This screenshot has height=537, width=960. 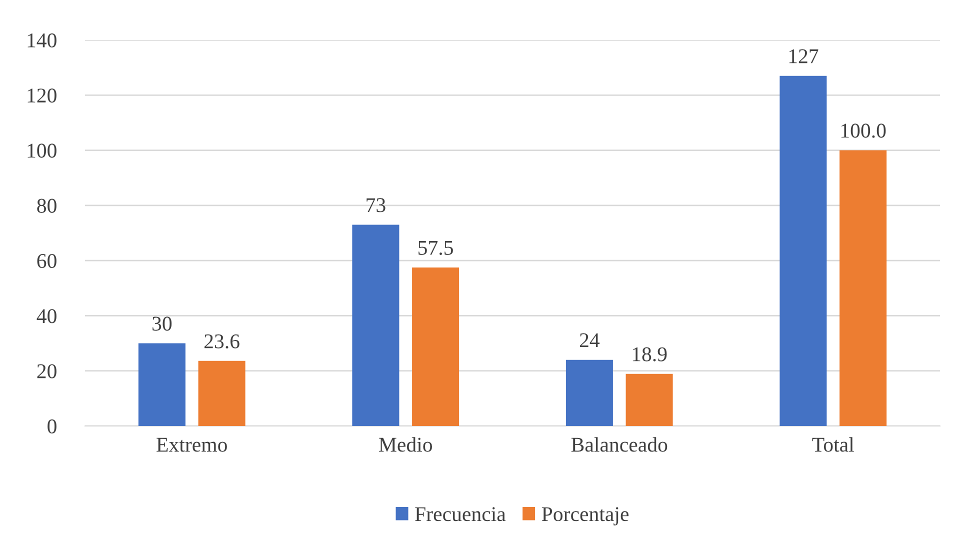 I want to click on x-tick-label: Medio, so click(x=405, y=444).